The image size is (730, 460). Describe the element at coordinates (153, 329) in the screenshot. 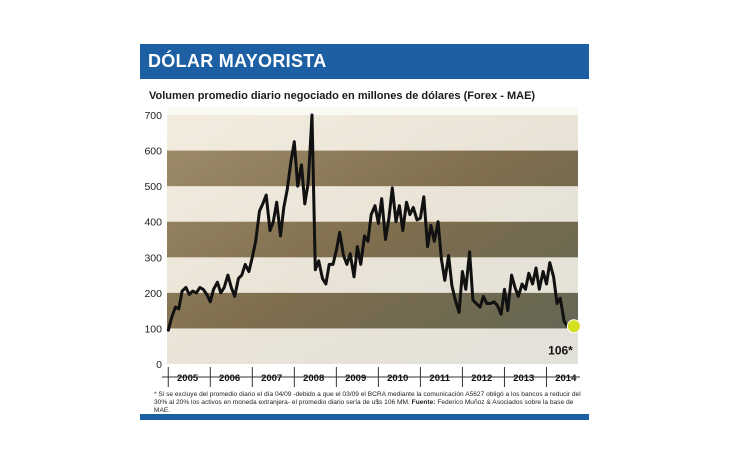

I see `y-tick-label: 100` at that location.